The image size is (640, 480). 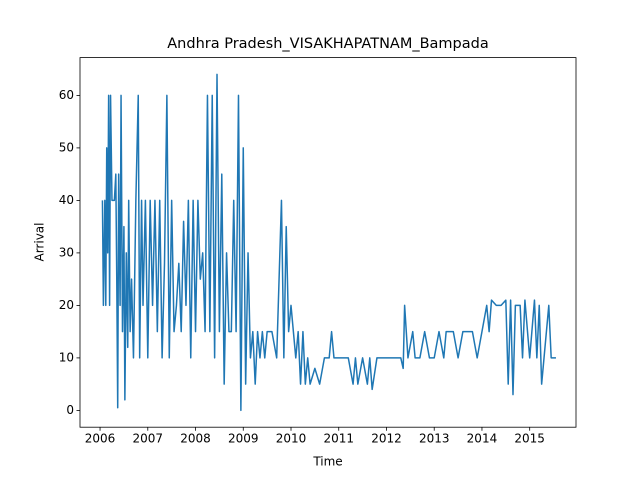 What do you see at coordinates (66, 357) in the screenshot?
I see `y-tick-label: 10` at bounding box center [66, 357].